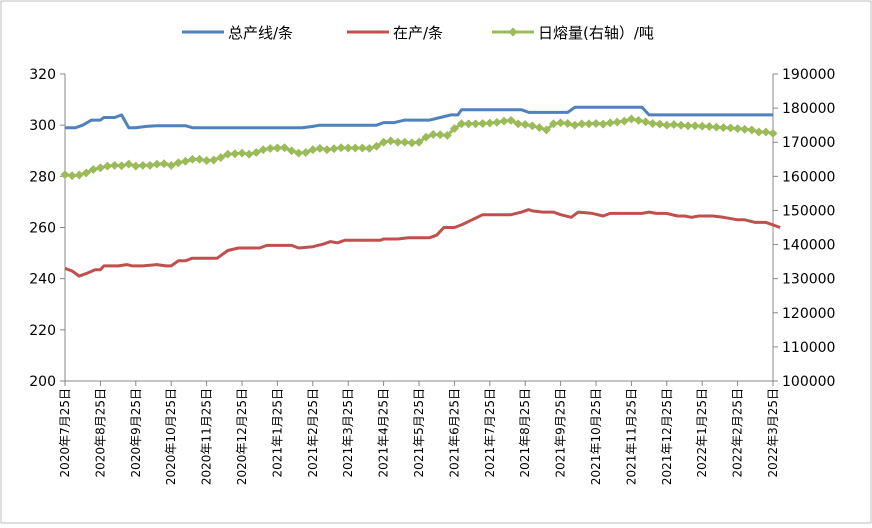 The width and height of the screenshot is (872, 528). Describe the element at coordinates (808, 177) in the screenshot. I see `right-tick-label: 160000` at that location.